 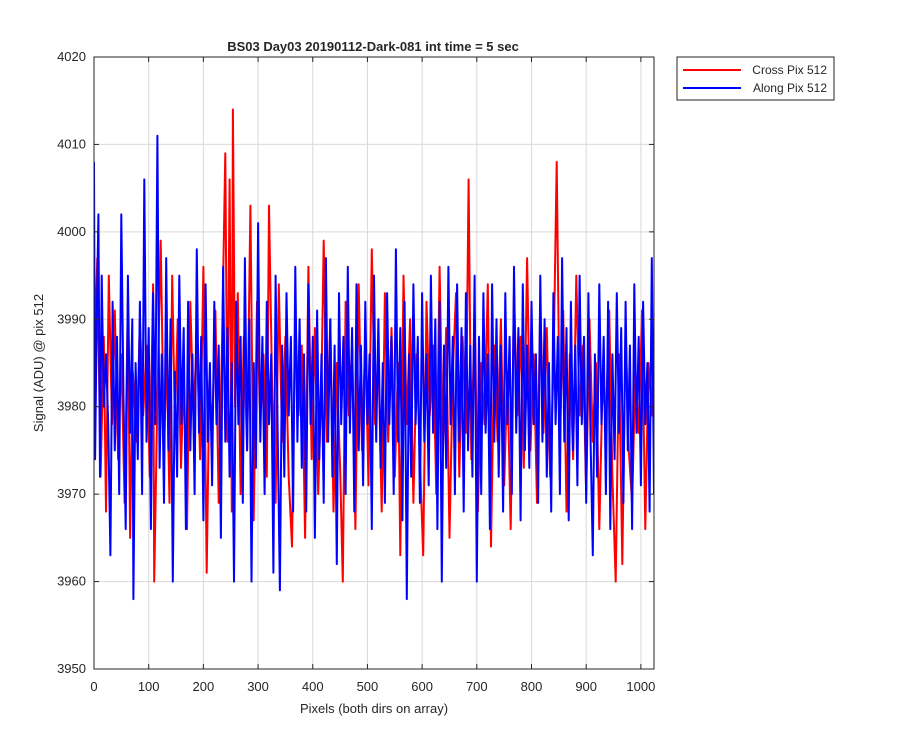 I want to click on y-tick-label: 4020, so click(x=71, y=56).